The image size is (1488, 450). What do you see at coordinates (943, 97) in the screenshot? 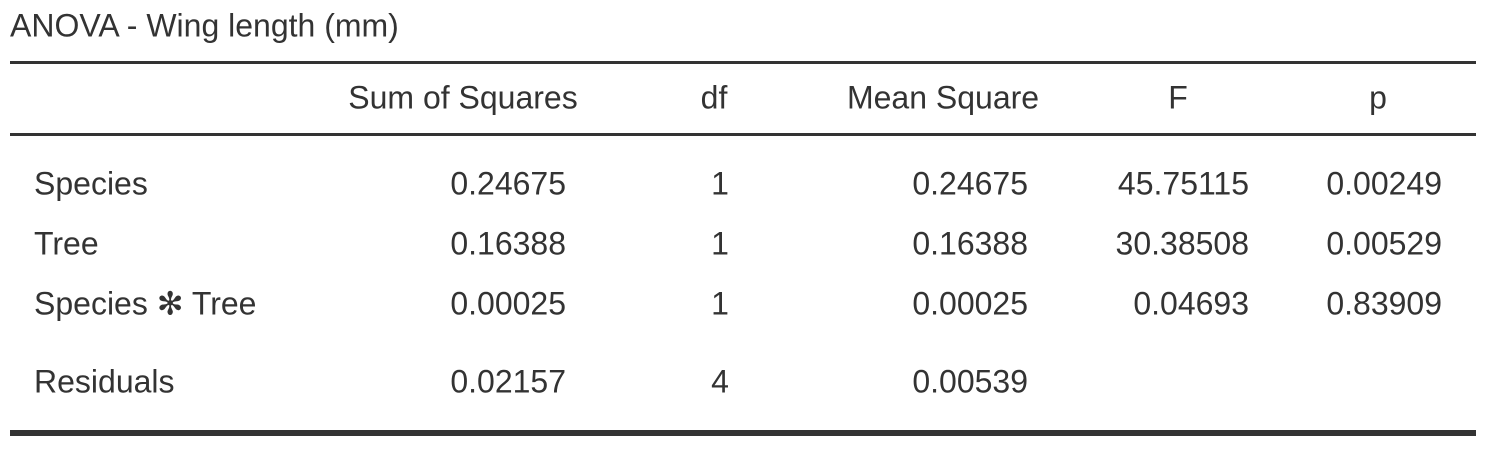
I see `column-header: Mean Square` at bounding box center [943, 97].